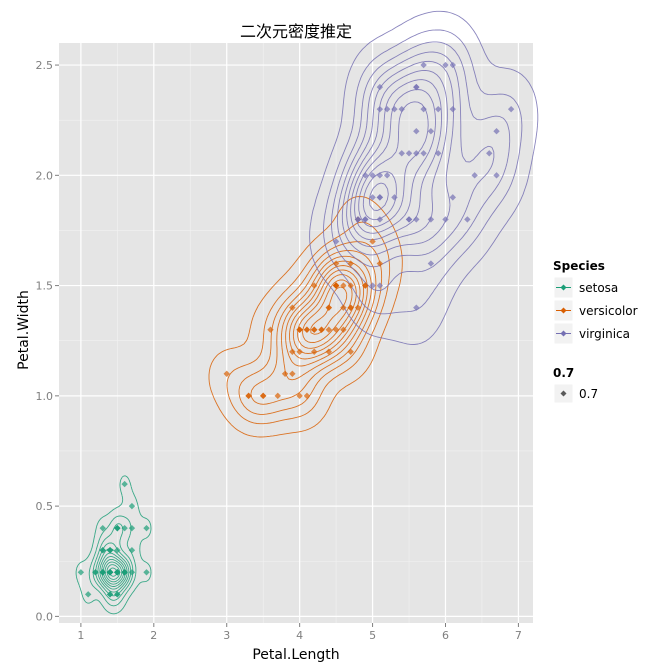 This screenshot has width=672, height=672. Describe the element at coordinates (45, 65) in the screenshot. I see `y-tick-label: 2.5` at that location.